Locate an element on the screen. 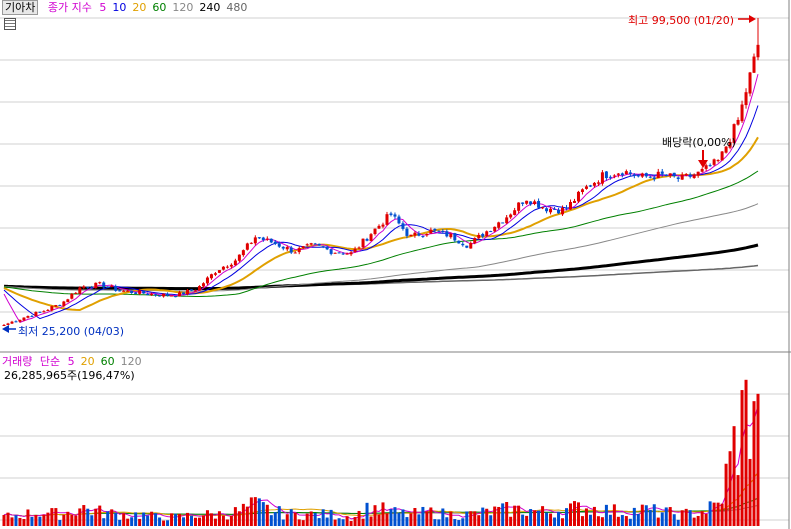 Image resolution: width=791 pixels, height=529 pixels. low-annotation: 최저 25,200 (04/03) is located at coordinates (71, 331).